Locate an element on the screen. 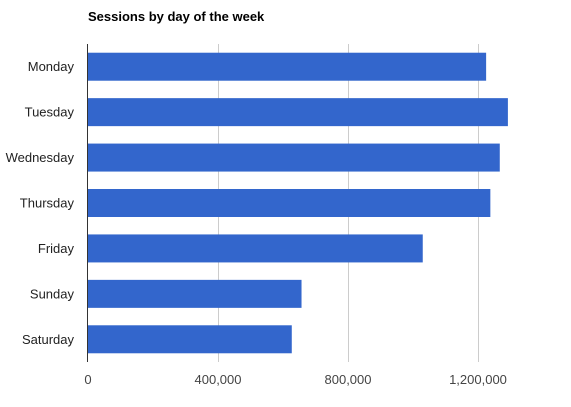 This screenshot has width=571, height=407. bar-tuesday is located at coordinates (298, 112).